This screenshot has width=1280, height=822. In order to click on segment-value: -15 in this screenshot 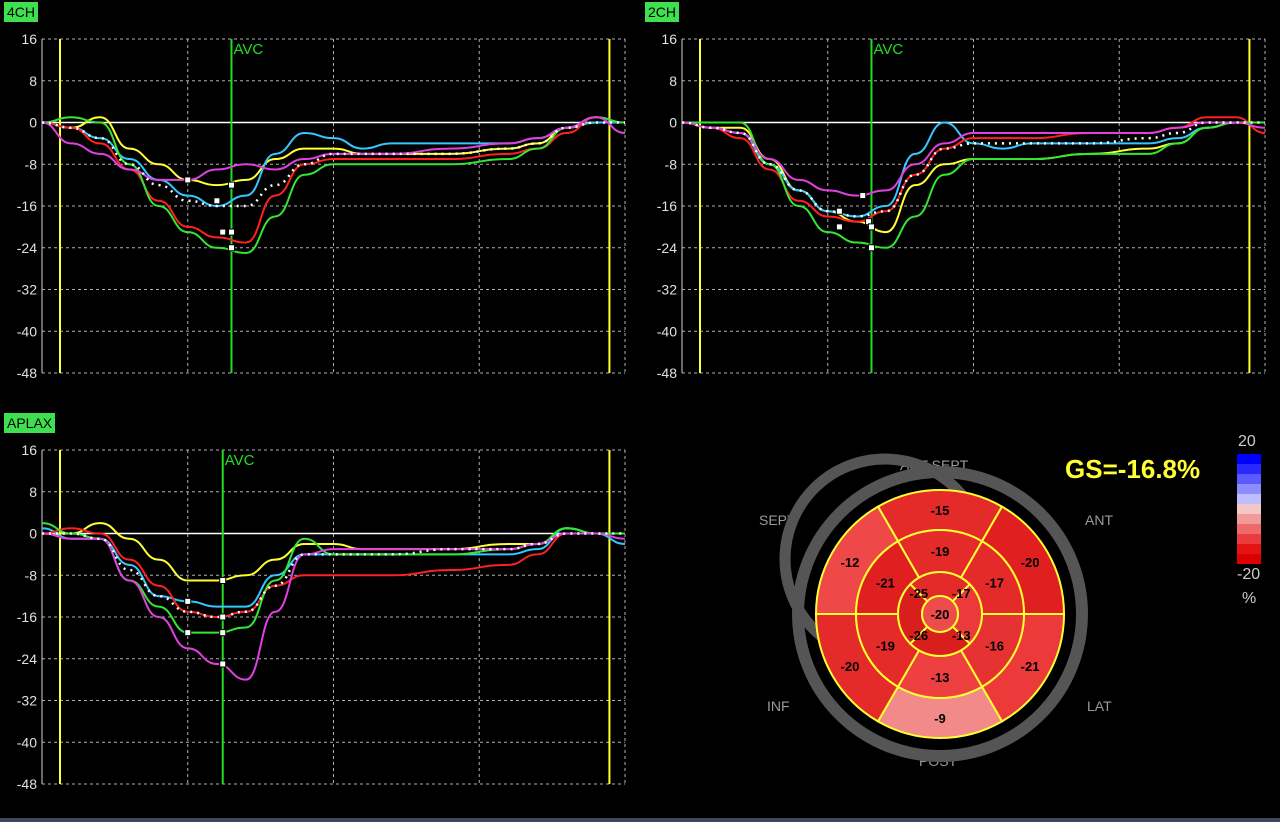, I will do `click(940, 510)`.